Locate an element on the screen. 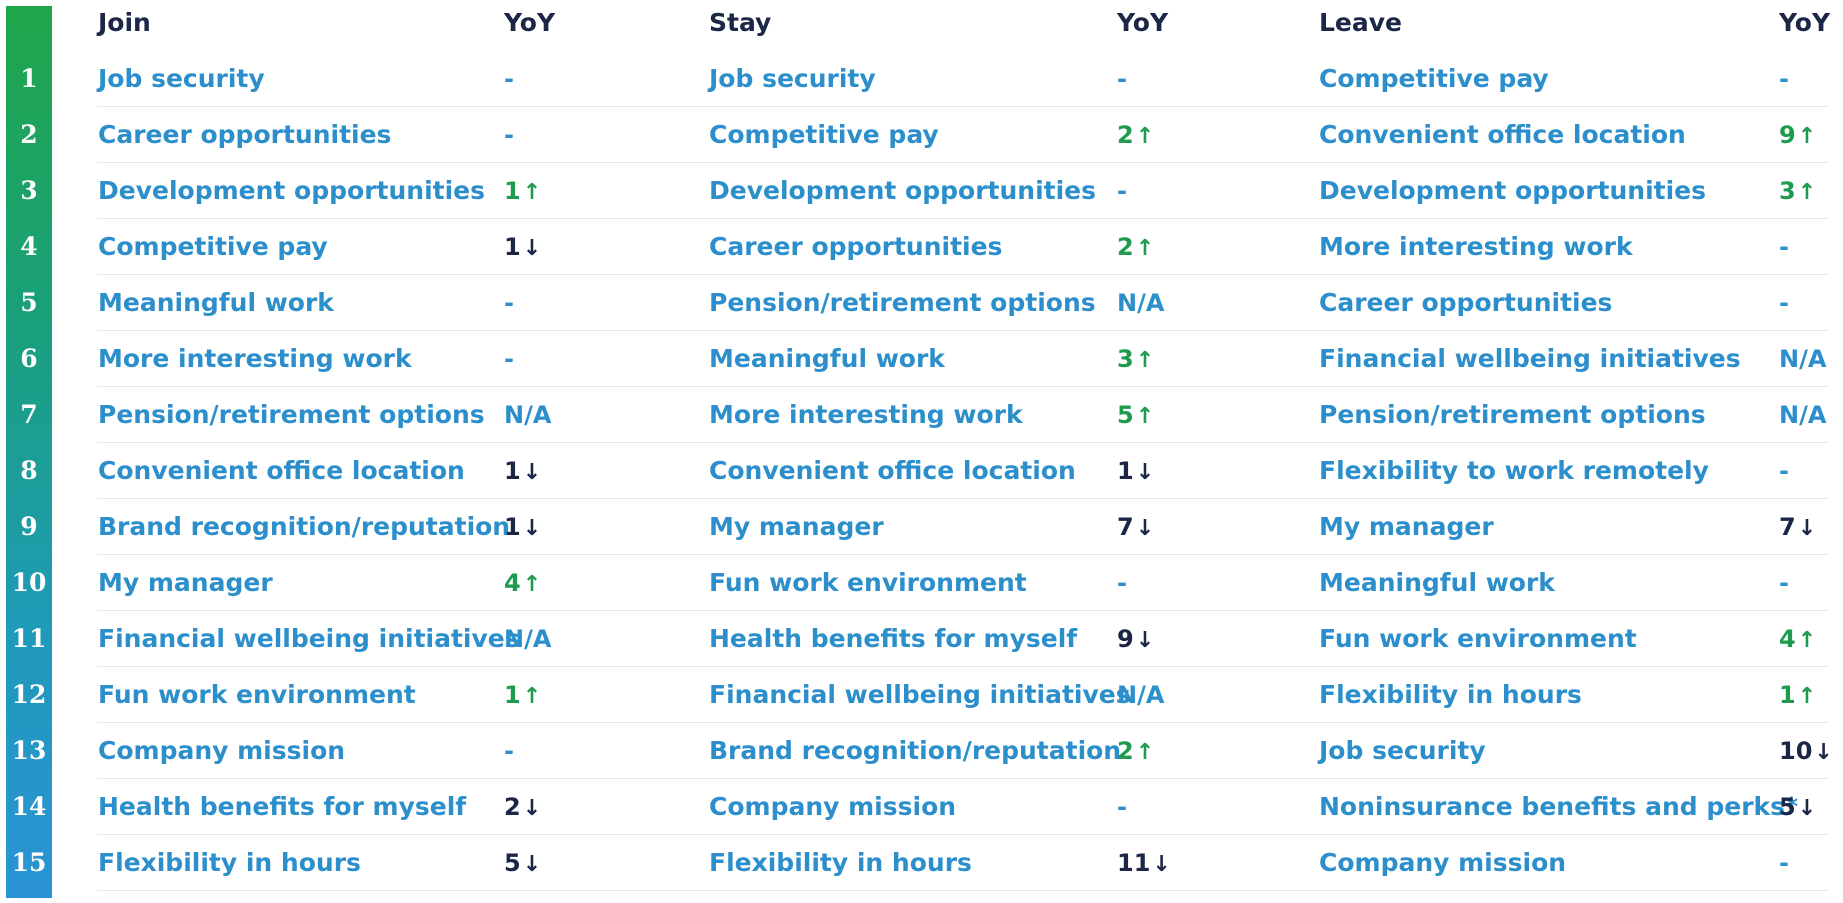  rank-number: 3 is located at coordinates (29, 190).